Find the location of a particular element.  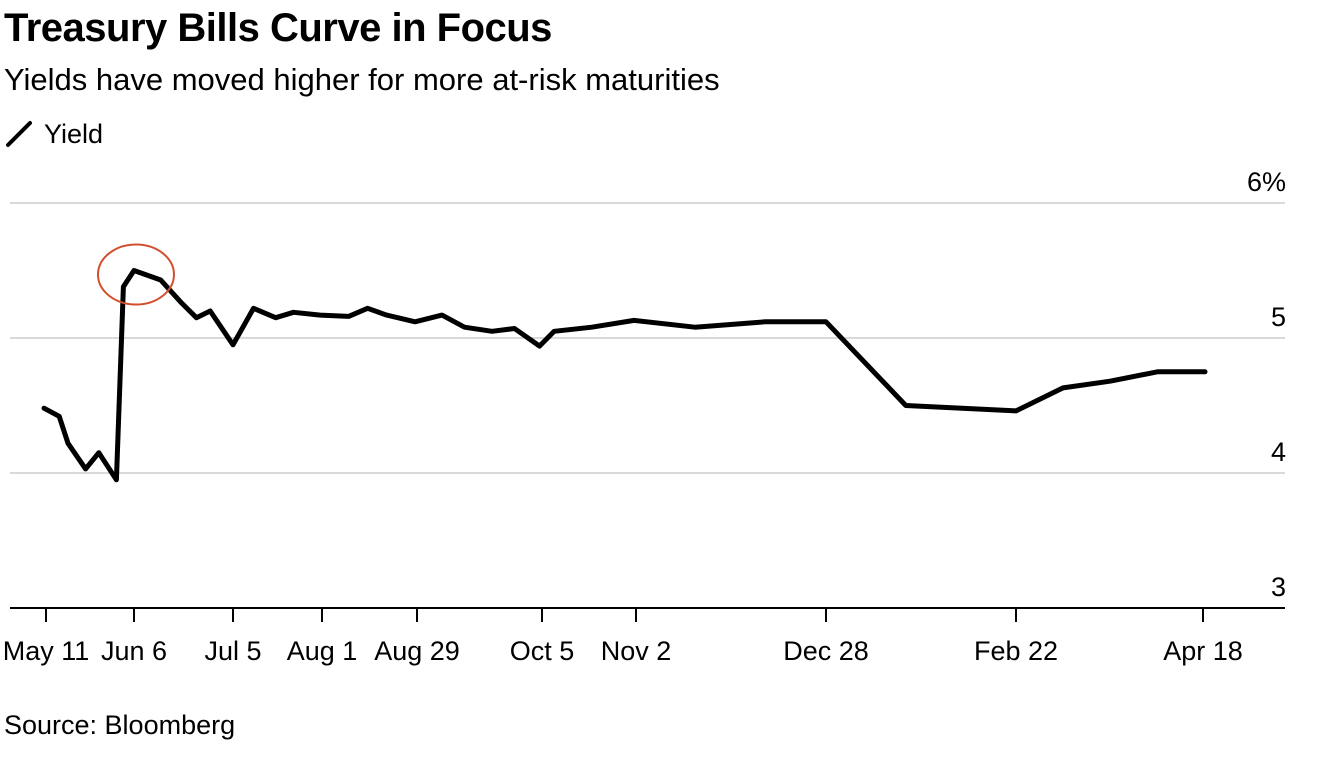

x-tick-label: Aug 1 is located at coordinates (322, 651).